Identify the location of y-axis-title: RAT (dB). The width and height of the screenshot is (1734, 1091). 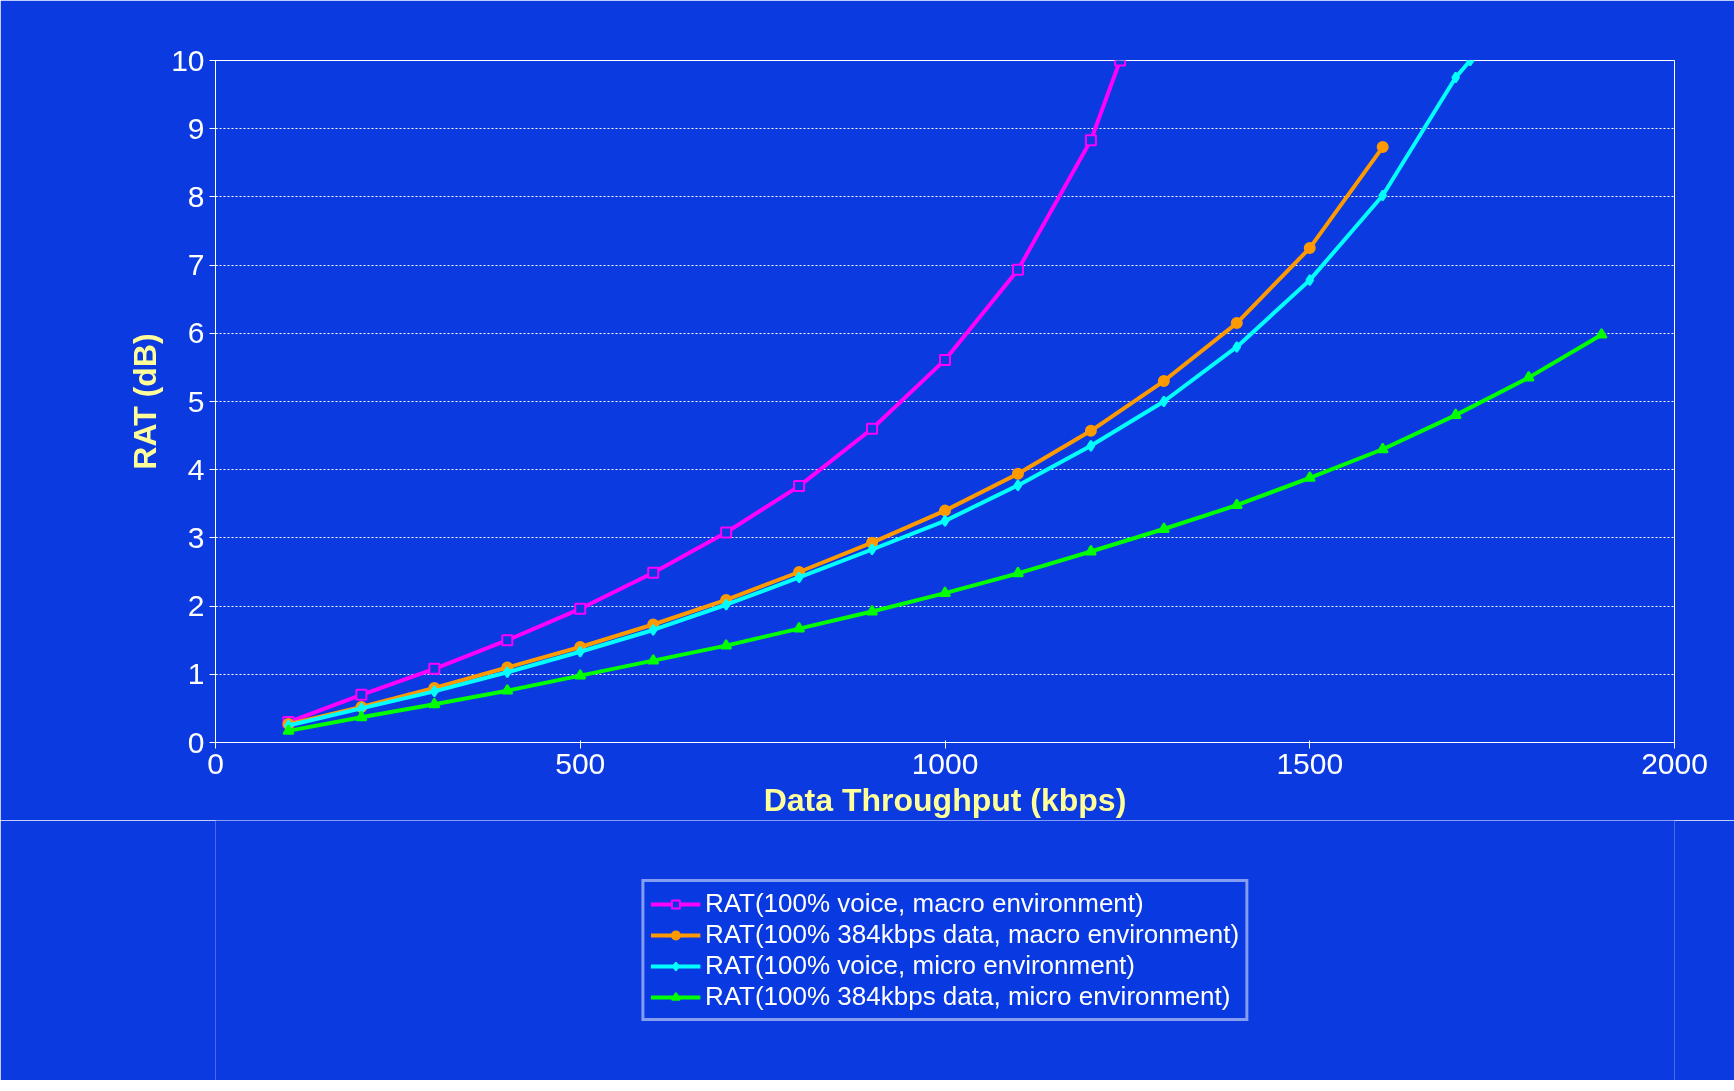
(145, 401).